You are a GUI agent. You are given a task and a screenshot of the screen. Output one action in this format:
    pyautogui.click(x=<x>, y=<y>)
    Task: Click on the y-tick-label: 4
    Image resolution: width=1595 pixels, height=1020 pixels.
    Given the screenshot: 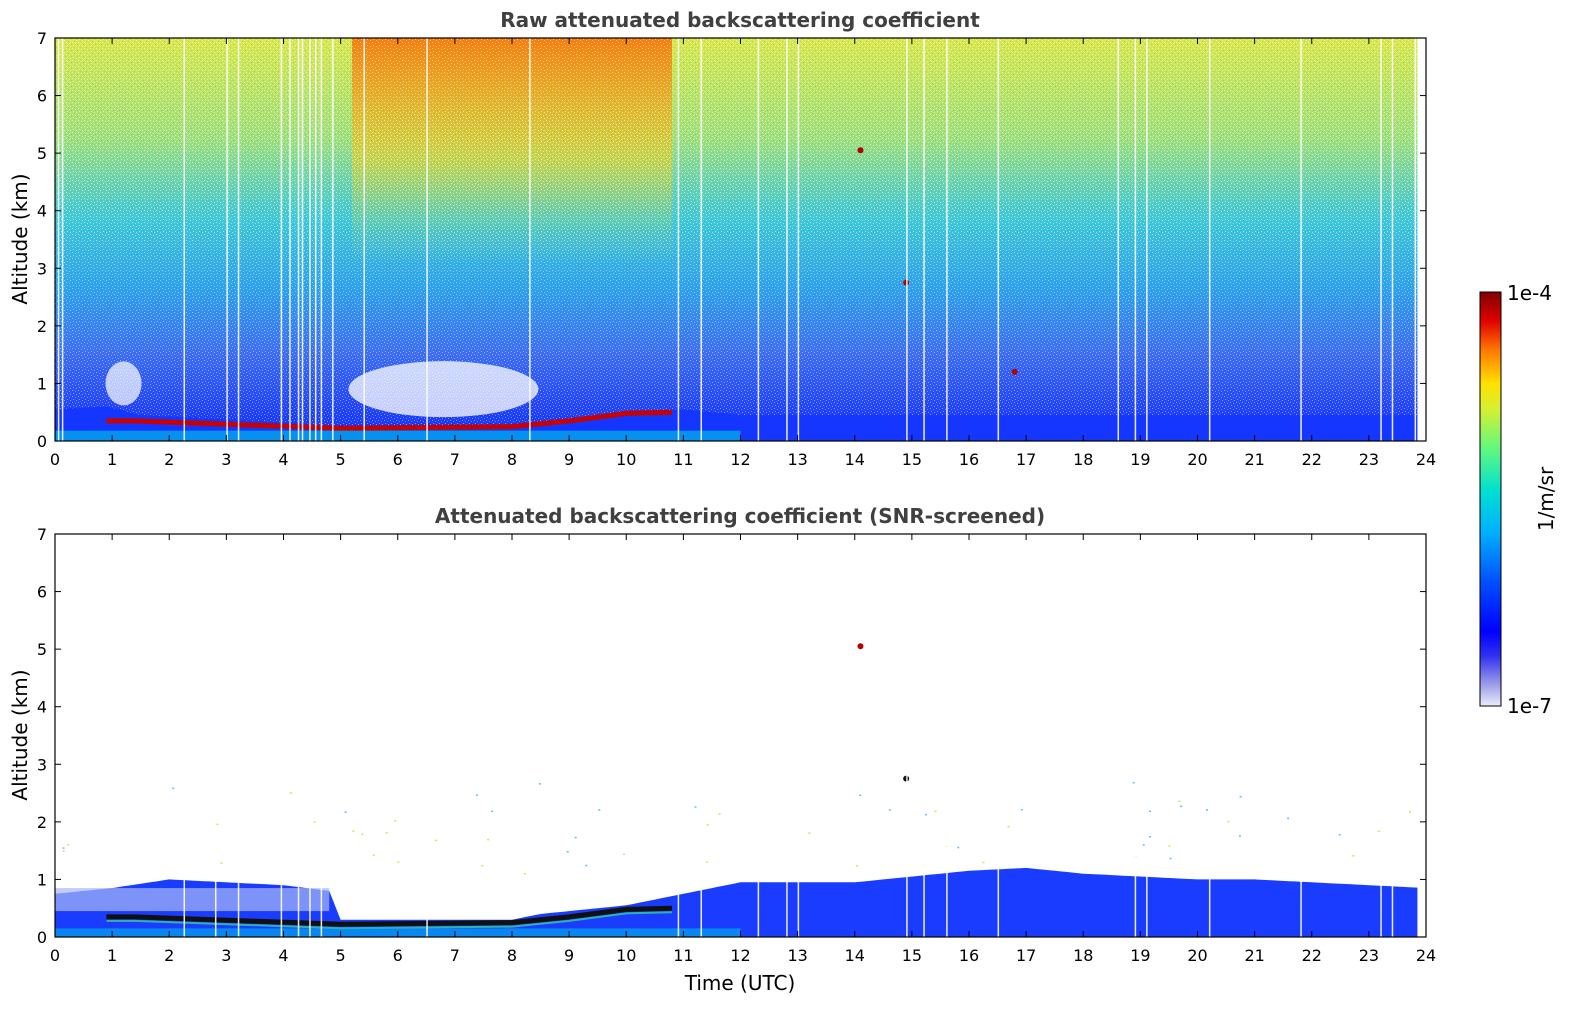 What is the action you would take?
    pyautogui.click(x=42, y=211)
    